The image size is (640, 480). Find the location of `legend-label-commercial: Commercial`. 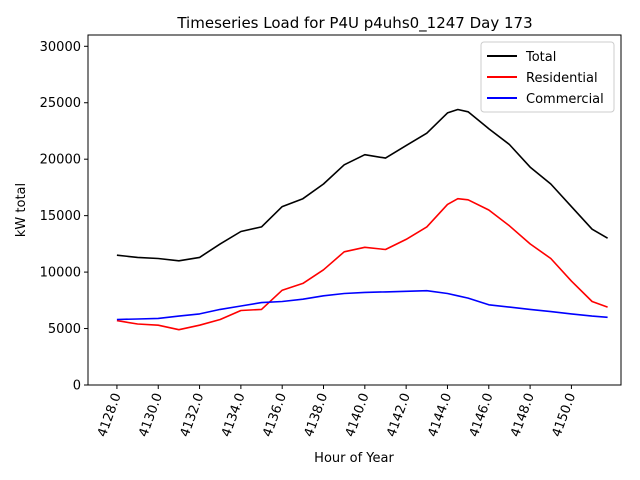

legend-label-commercial: Commercial is located at coordinates (565, 99).